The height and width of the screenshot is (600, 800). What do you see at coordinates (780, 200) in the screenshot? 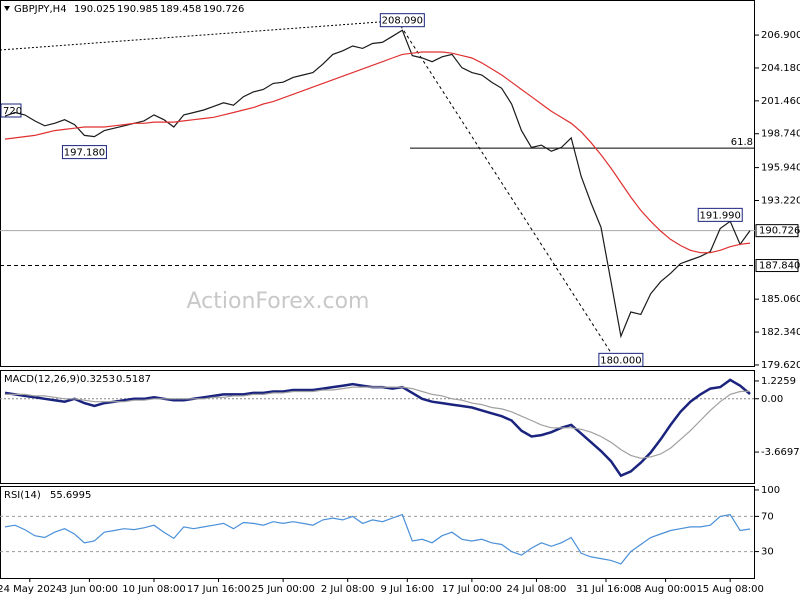
I see `y-tick-label: 193.220` at bounding box center [780, 200].